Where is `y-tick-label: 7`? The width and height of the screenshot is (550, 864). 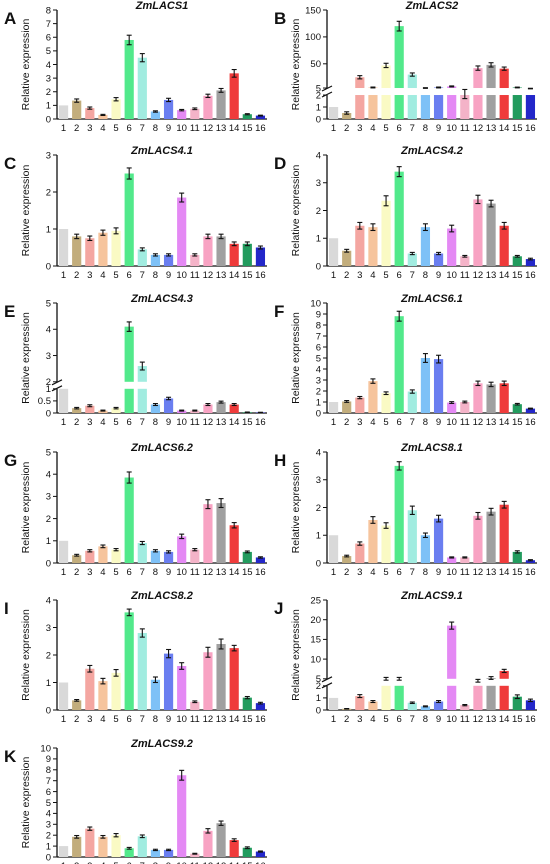 y-tick-label: 7 is located at coordinates (48, 24).